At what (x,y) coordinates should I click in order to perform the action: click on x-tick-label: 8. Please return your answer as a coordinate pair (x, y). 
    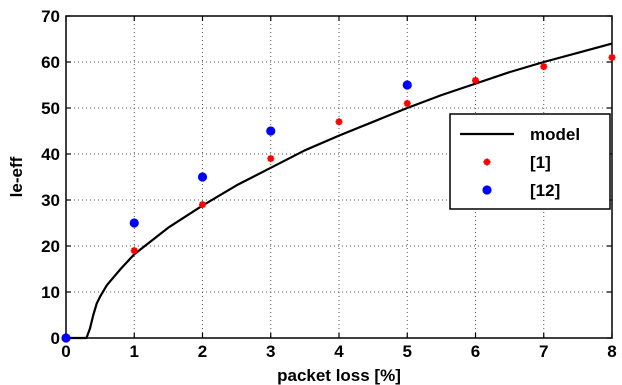
    Looking at the image, I should click on (611, 351).